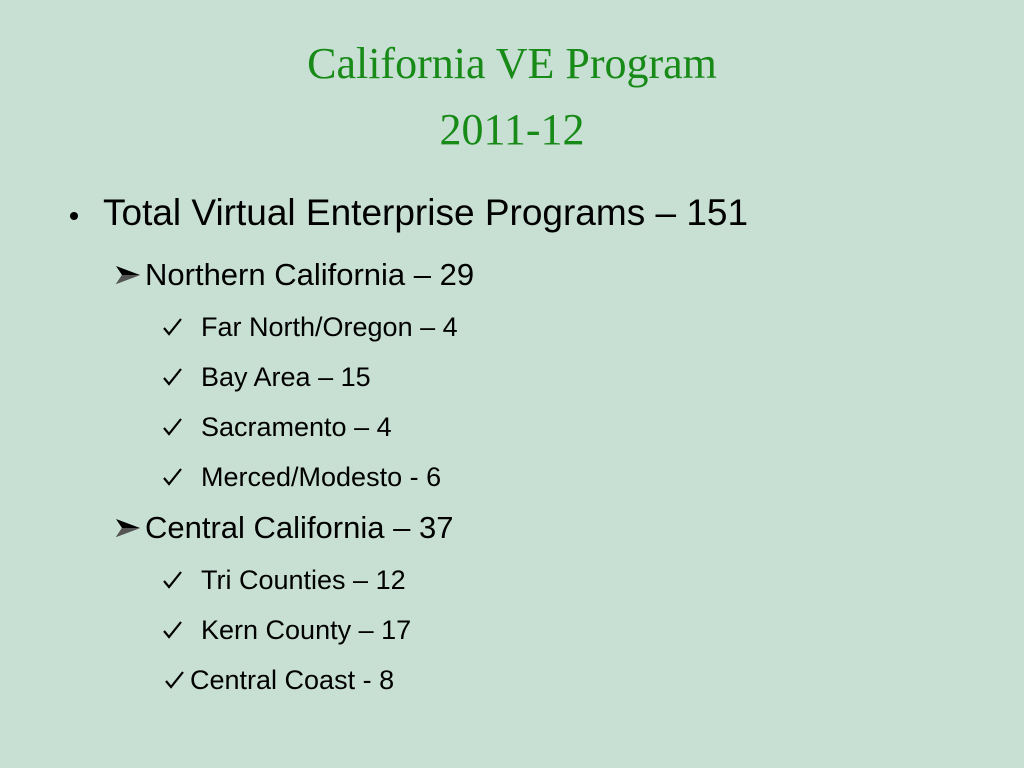 The width and height of the screenshot is (1024, 768). What do you see at coordinates (426, 212) in the screenshot?
I see `main-bullet: Total Virtual Enterprise Programs – 151` at bounding box center [426, 212].